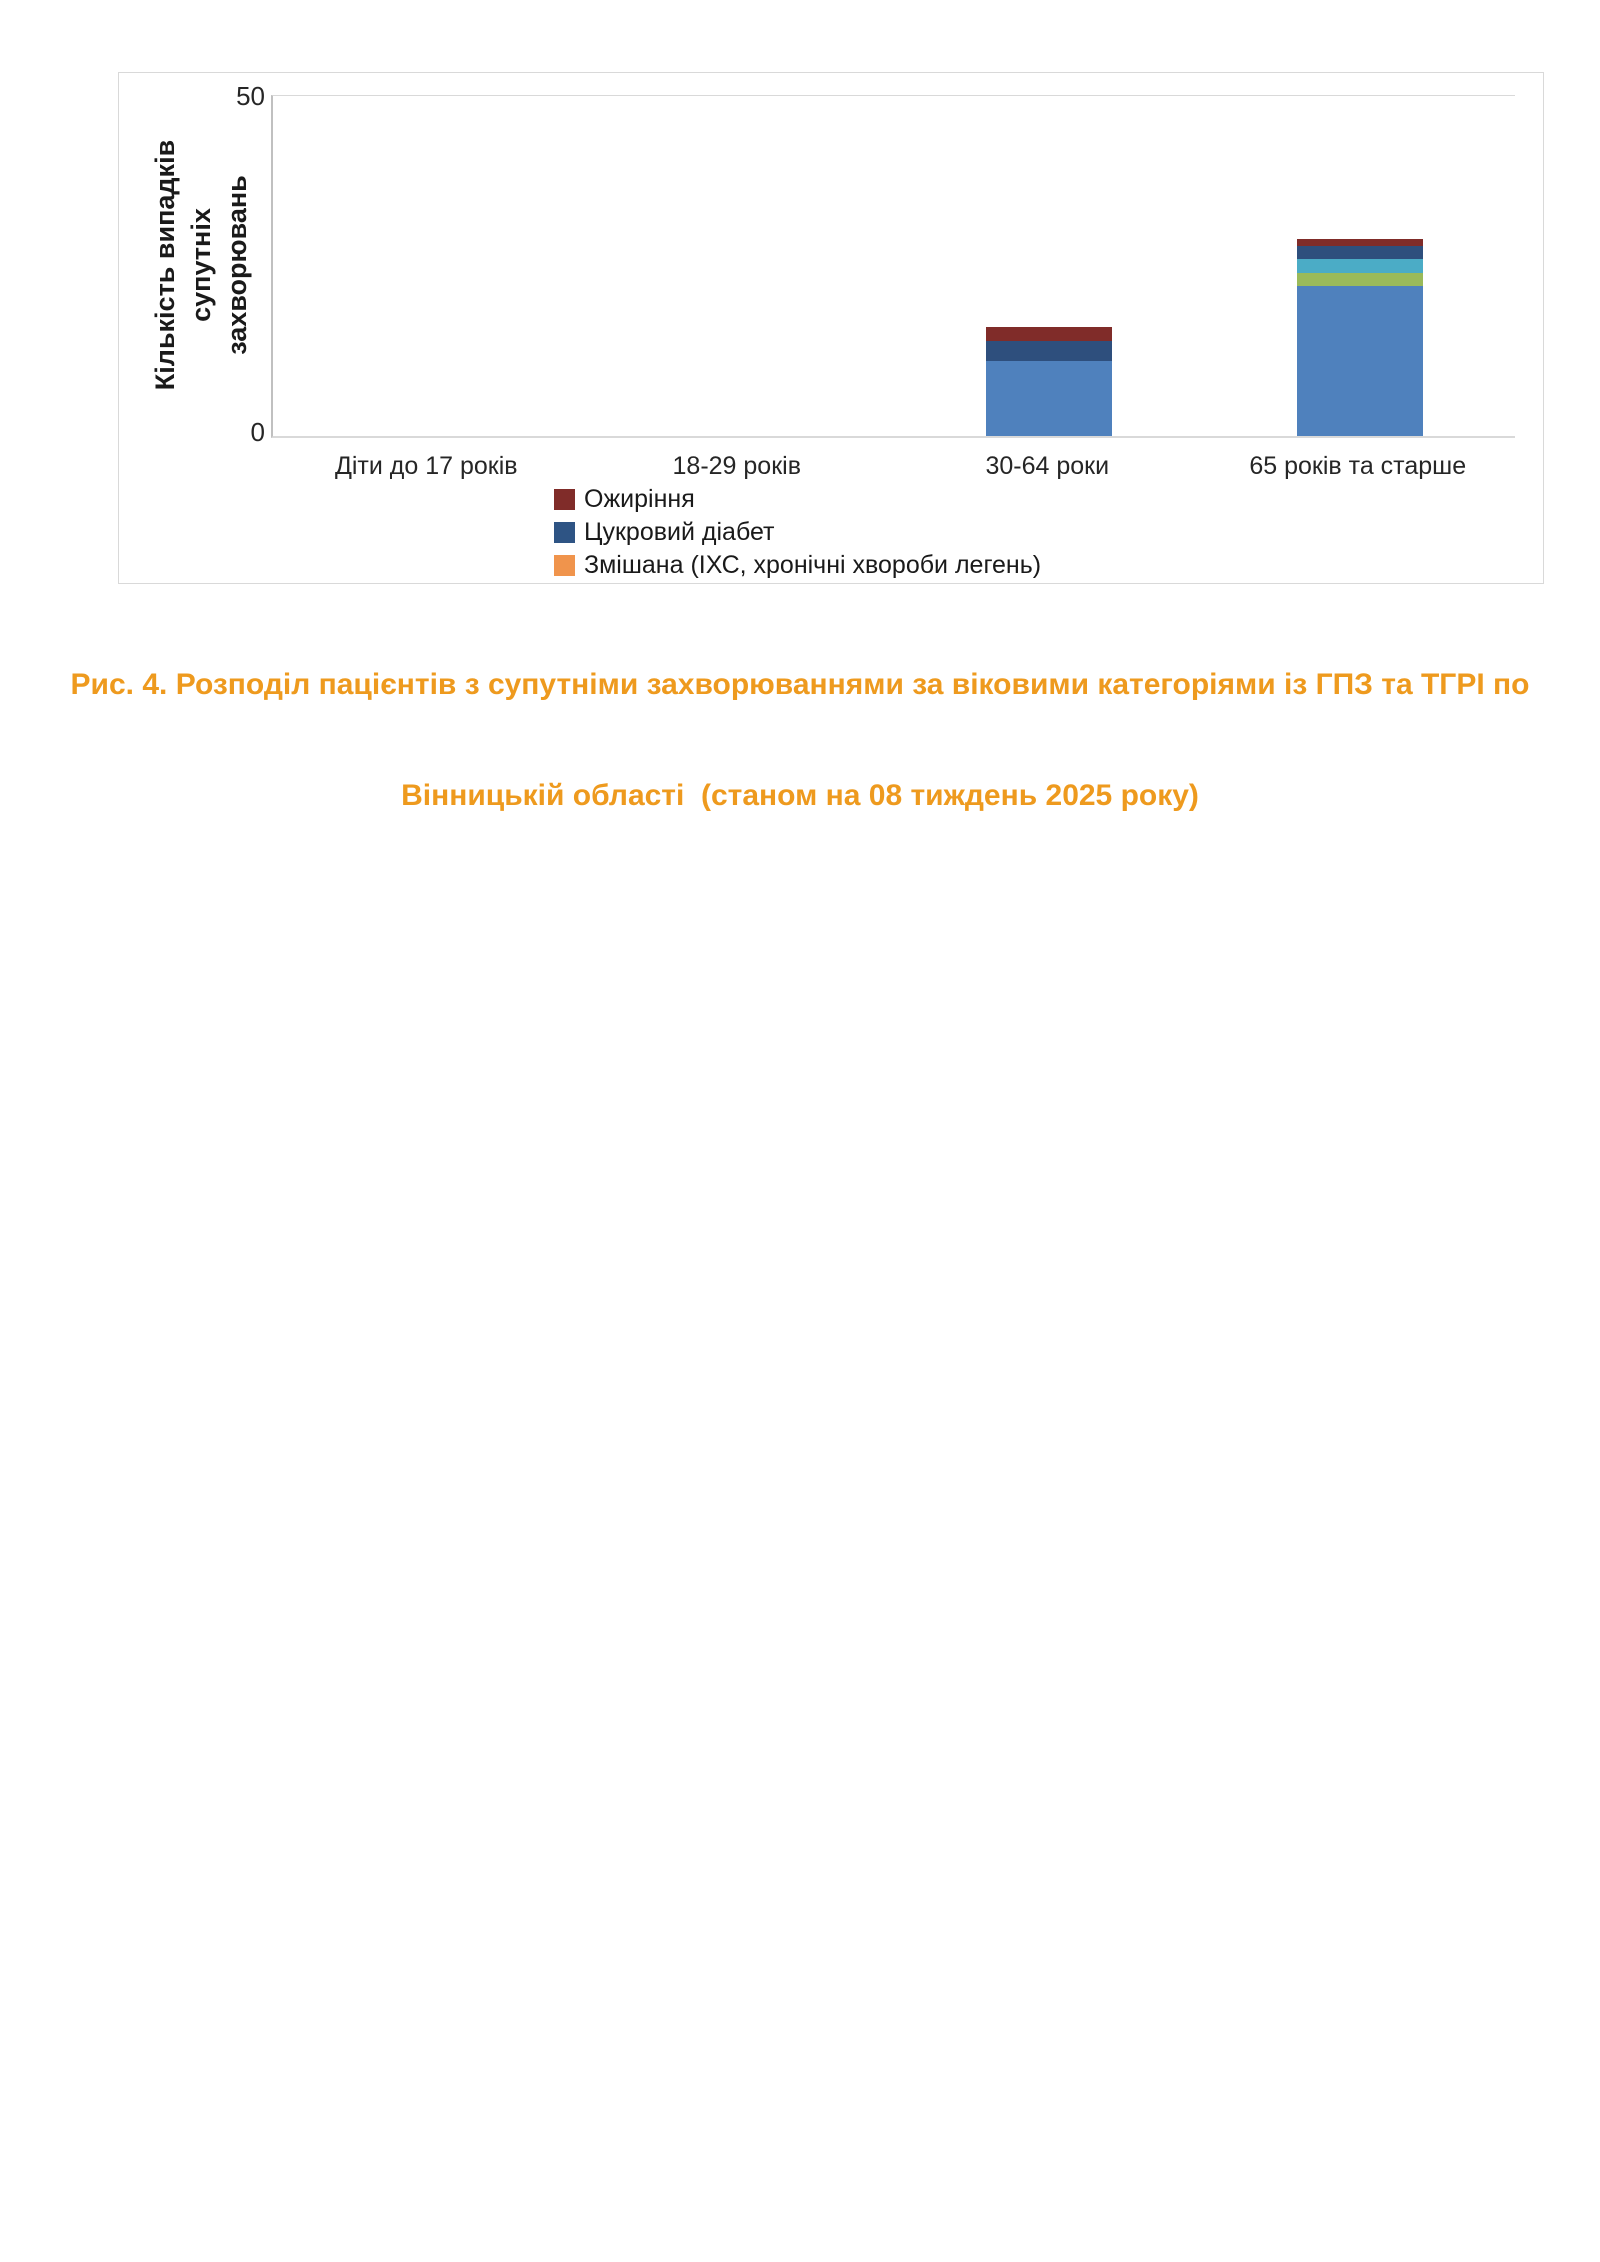  I want to click on y-tick-label-0: 0, so click(257, 432).